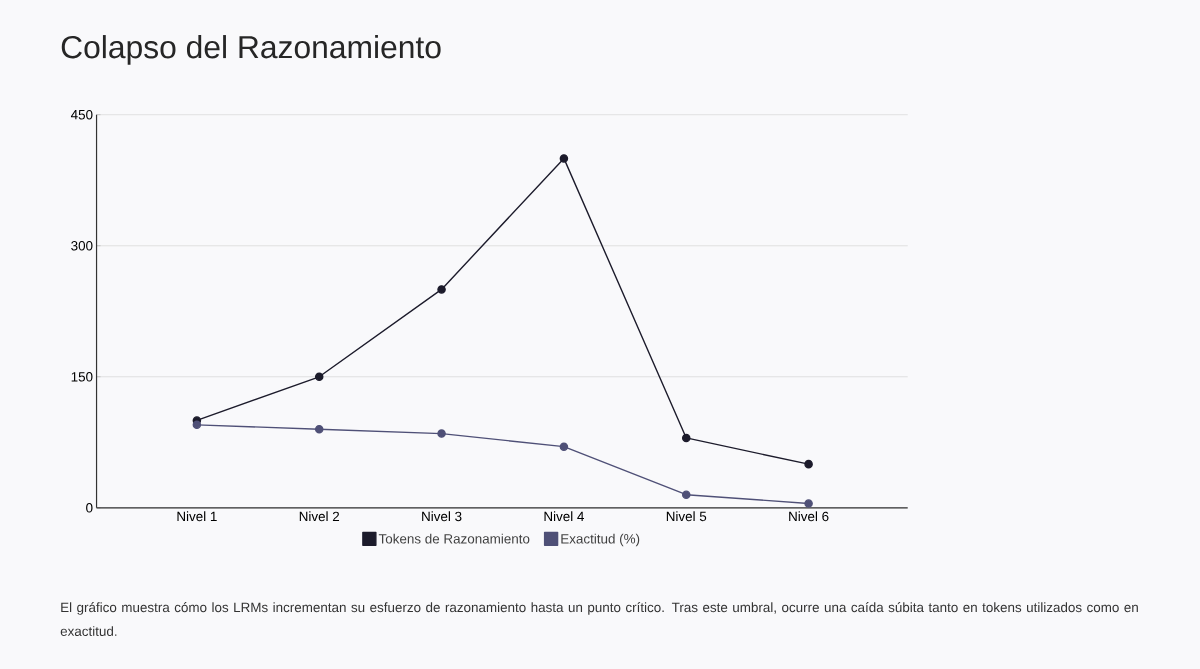 The width and height of the screenshot is (1200, 669). Describe the element at coordinates (686, 516) in the screenshot. I see `x-tick-label: Nivel 5` at that location.